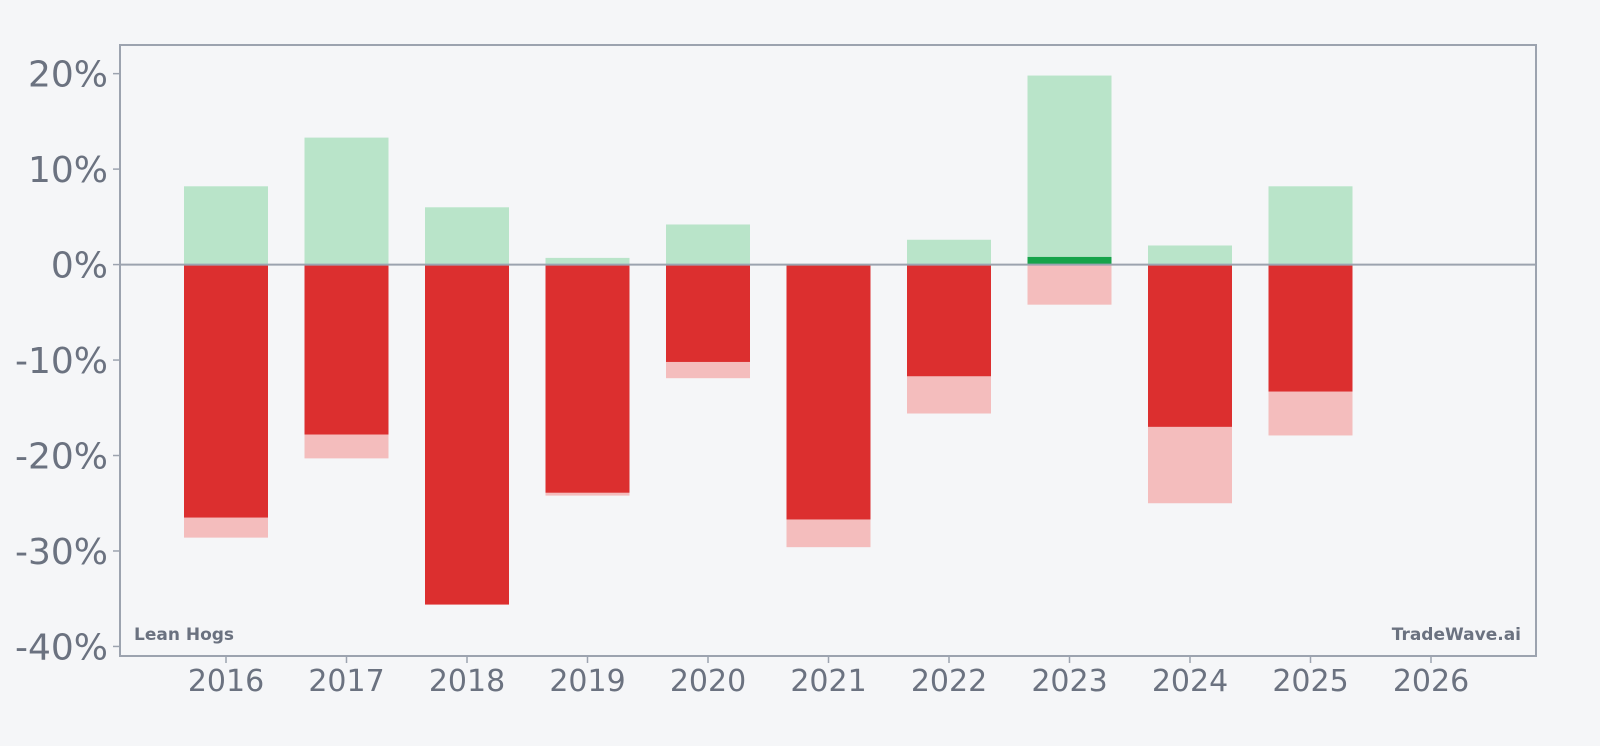 Image resolution: width=1600 pixels, height=746 pixels. What do you see at coordinates (708, 244) in the screenshot?
I see `bar-max-2020` at bounding box center [708, 244].